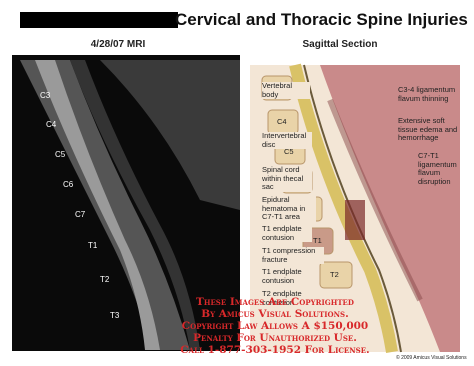  What do you see at coordinates (437, 168) in the screenshot?
I see `annotation: C7-T1 ligamentum flavum disruption` at bounding box center [437, 168].